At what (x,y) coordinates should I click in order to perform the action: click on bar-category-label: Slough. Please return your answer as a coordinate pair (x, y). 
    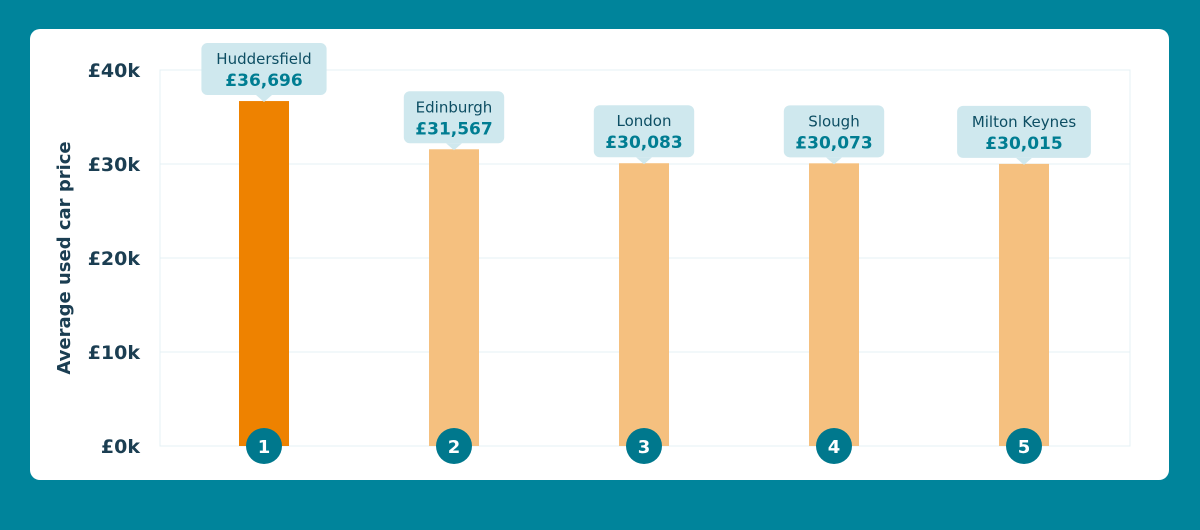
    Looking at the image, I should click on (833, 121).